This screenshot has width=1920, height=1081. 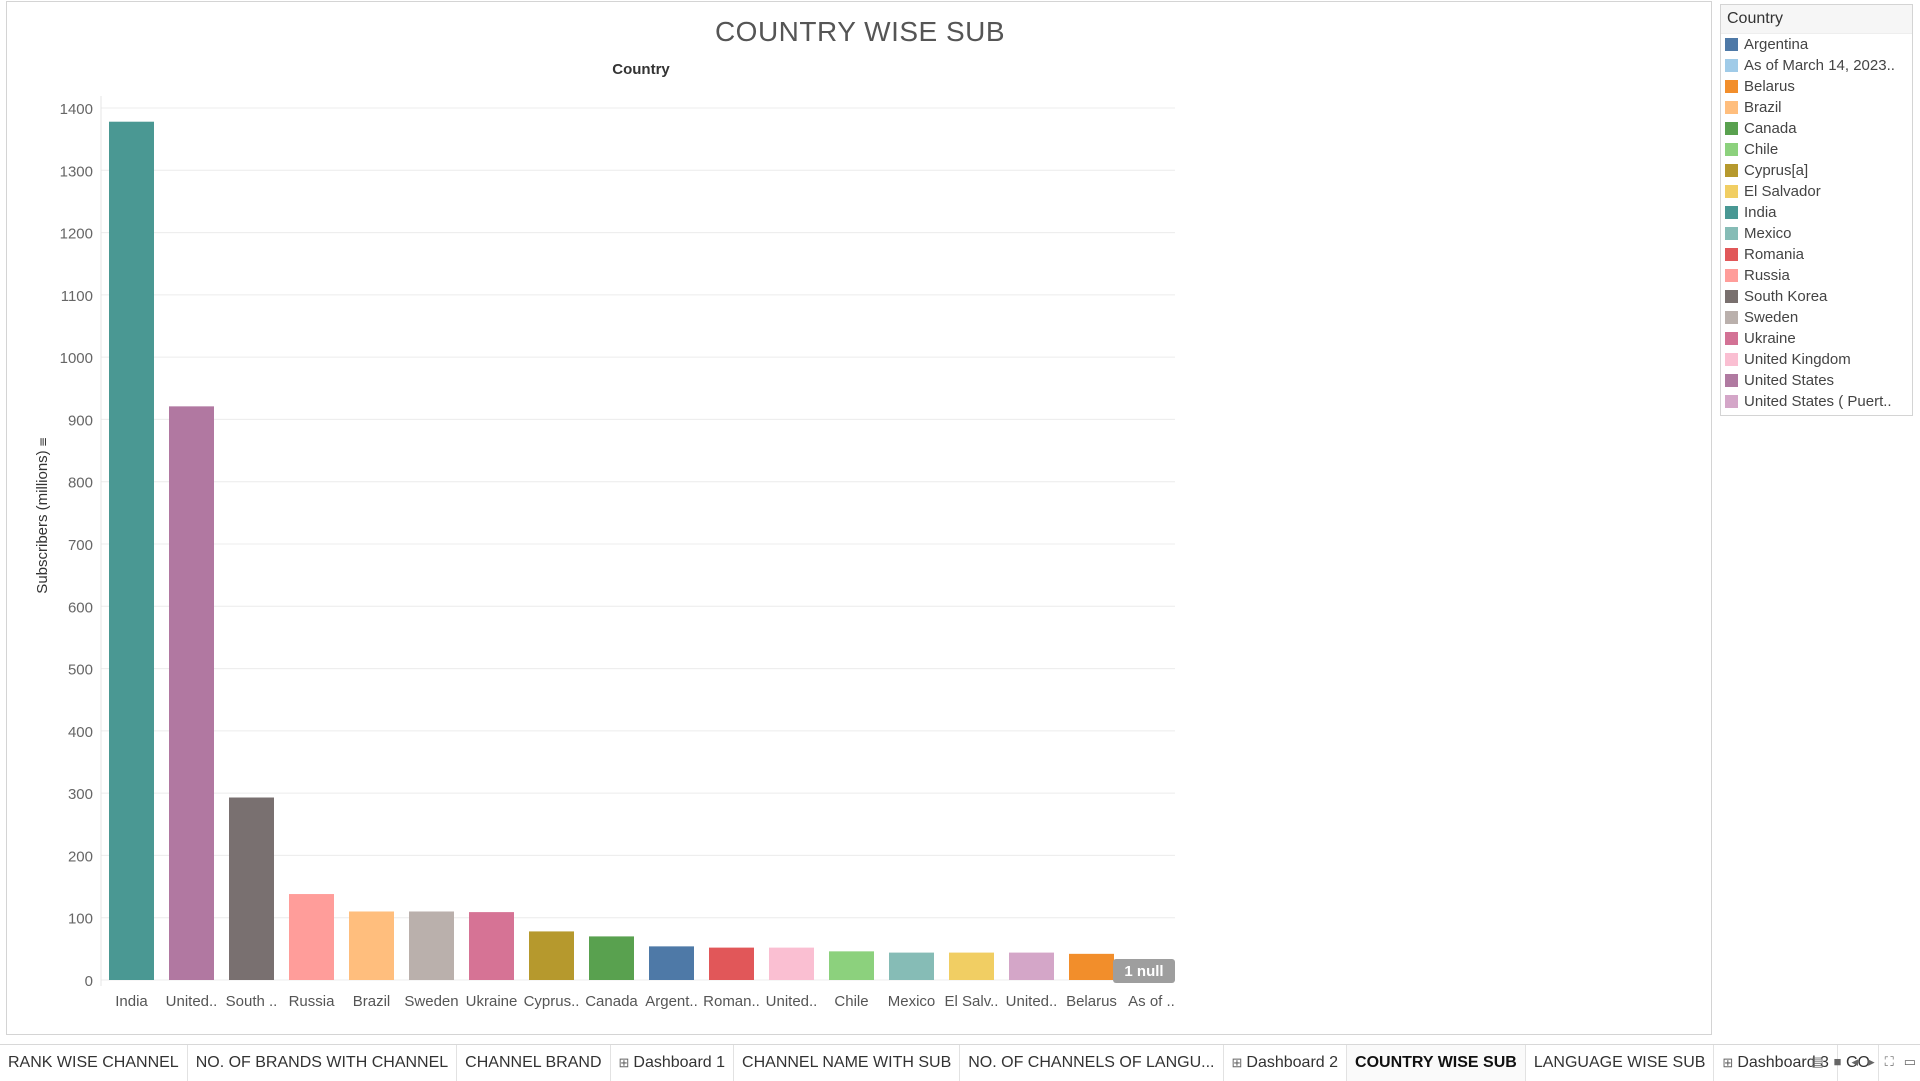 I want to click on y-tick-label: 1400, so click(x=76, y=109).